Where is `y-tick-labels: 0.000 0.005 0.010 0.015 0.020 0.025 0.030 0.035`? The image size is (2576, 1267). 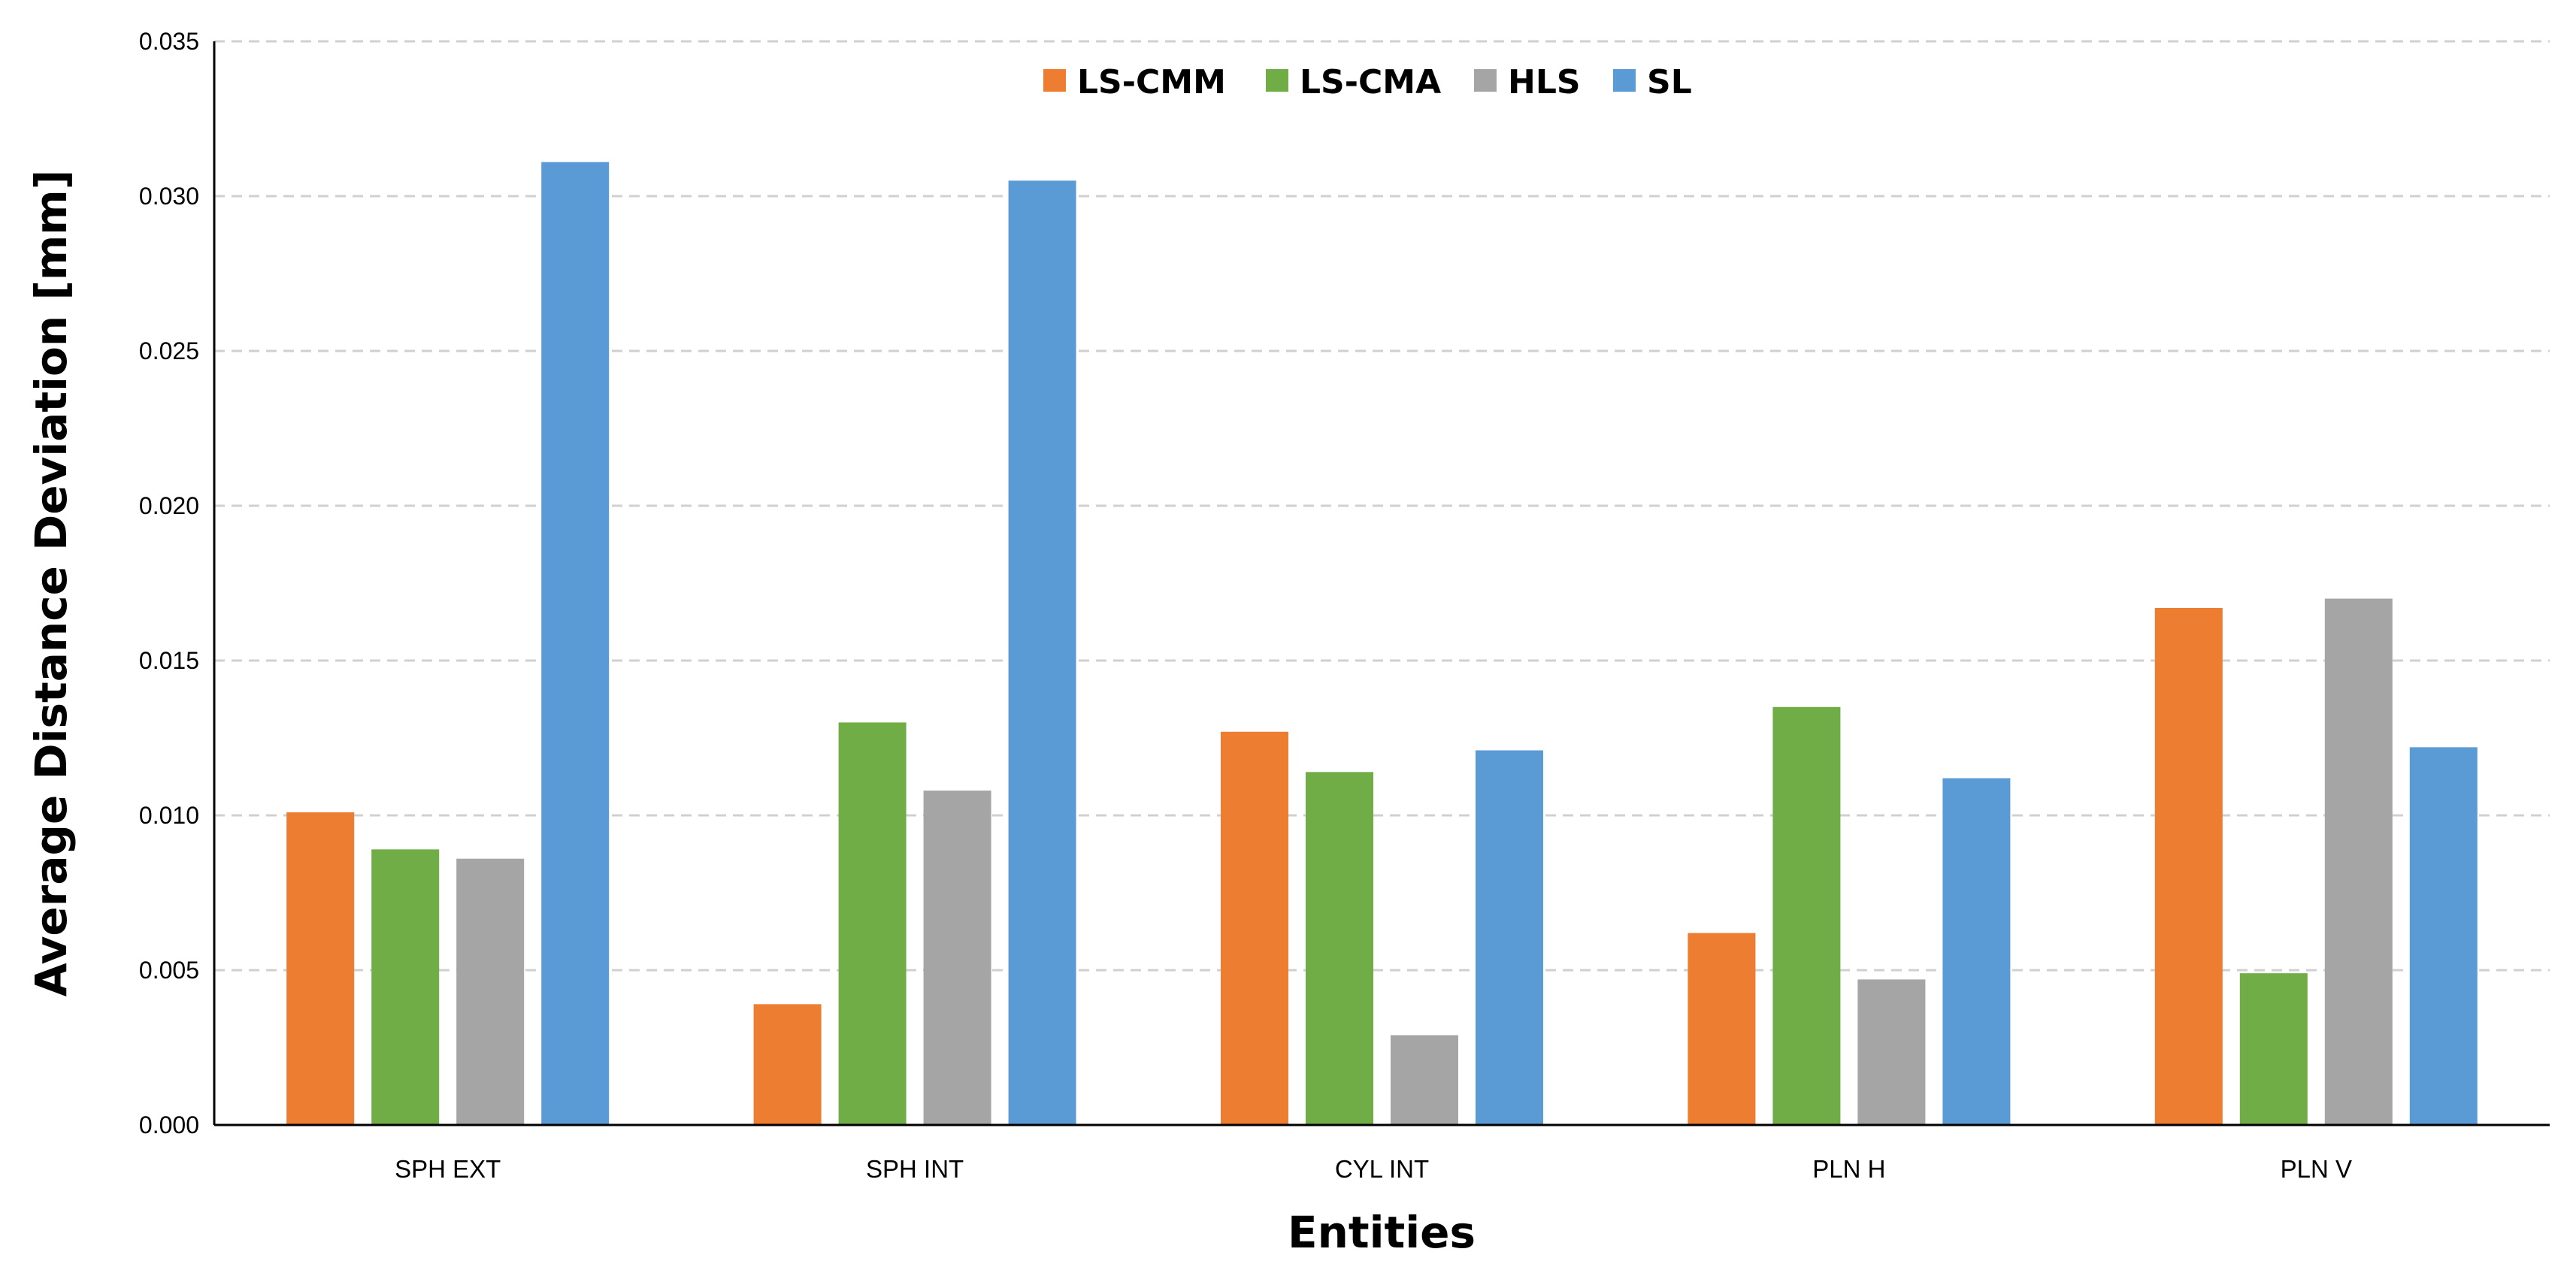
y-tick-labels: 0.000 0.005 0.010 0.015 0.020 0.025 0.030 0.035 is located at coordinates (169, 583).